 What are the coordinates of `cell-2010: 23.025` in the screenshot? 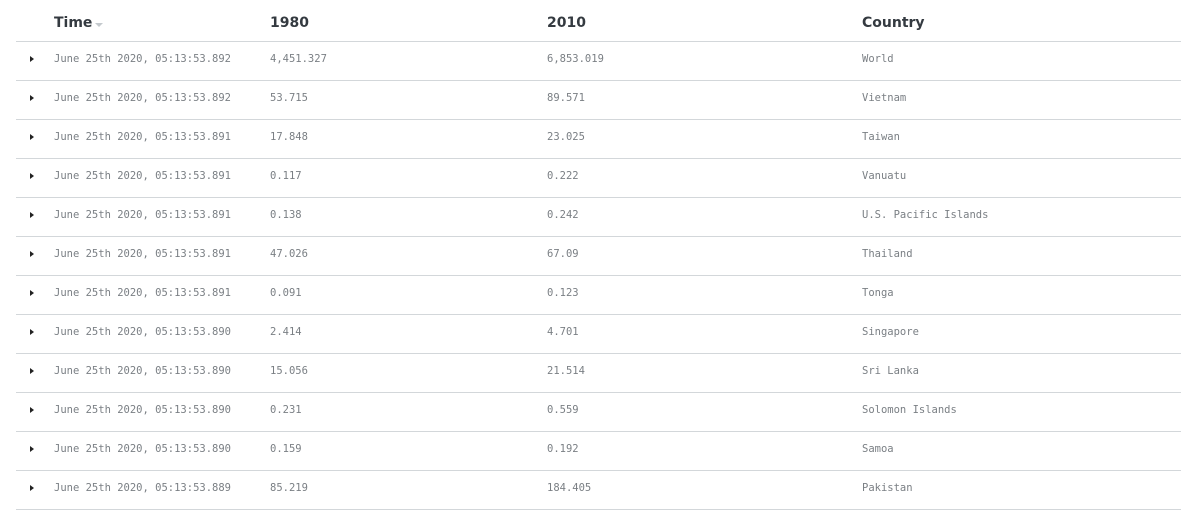 It's located at (566, 137).